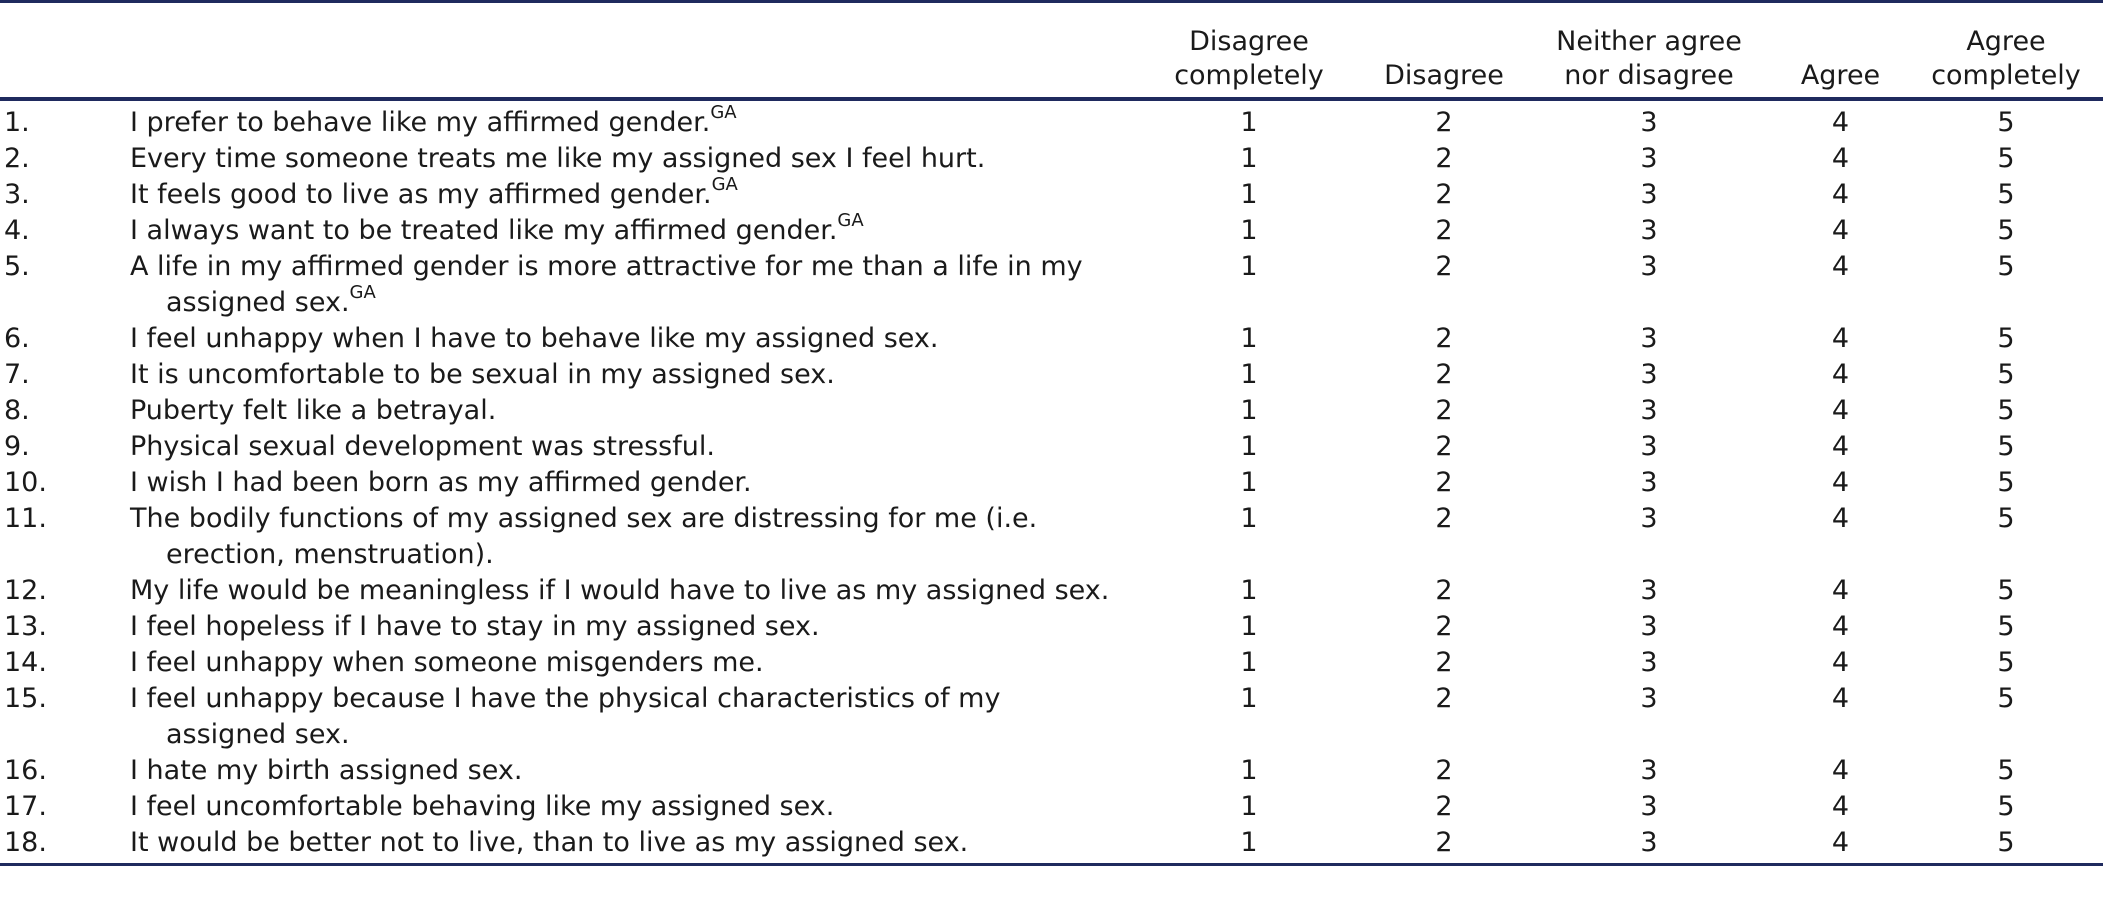  Describe the element at coordinates (1840, 75) in the screenshot. I see `header-agree: Agree` at that location.